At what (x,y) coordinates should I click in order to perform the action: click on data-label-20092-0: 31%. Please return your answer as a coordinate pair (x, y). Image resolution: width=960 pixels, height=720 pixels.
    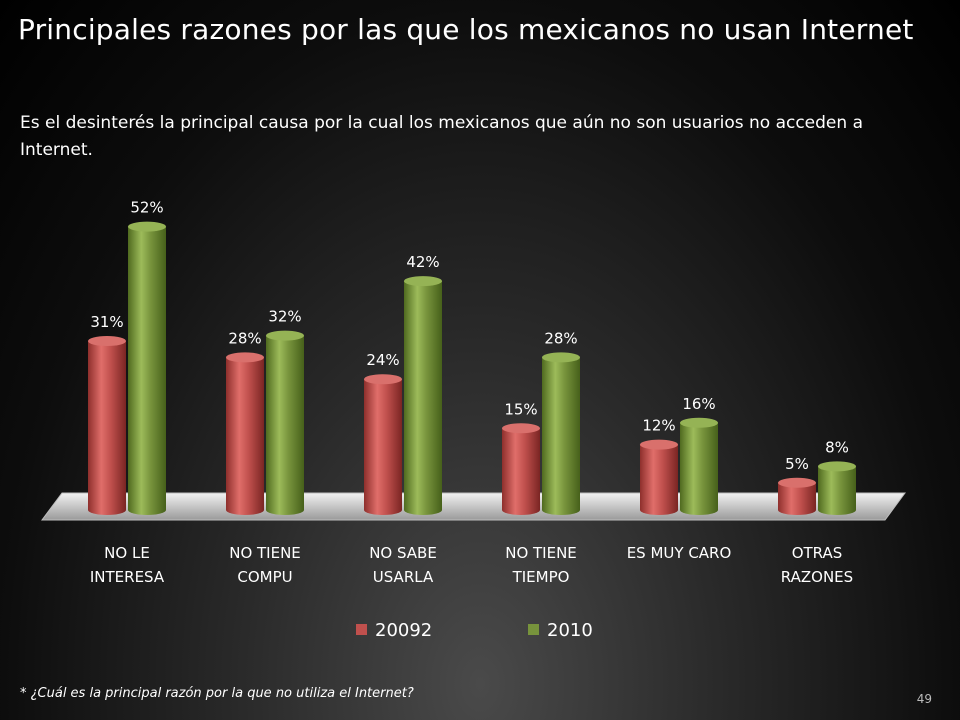
    Looking at the image, I should click on (106, 322).